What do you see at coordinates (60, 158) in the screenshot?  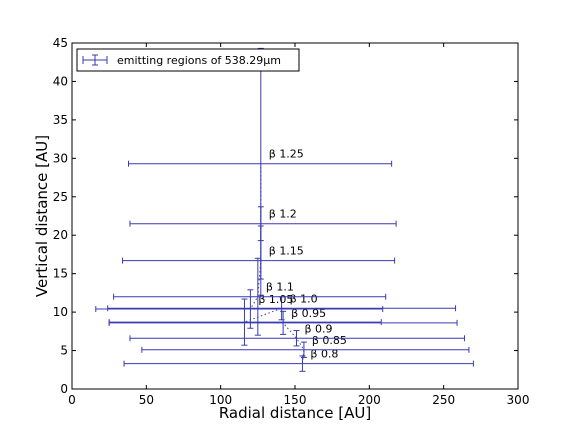 I see `y-tick-label: 30` at bounding box center [60, 158].